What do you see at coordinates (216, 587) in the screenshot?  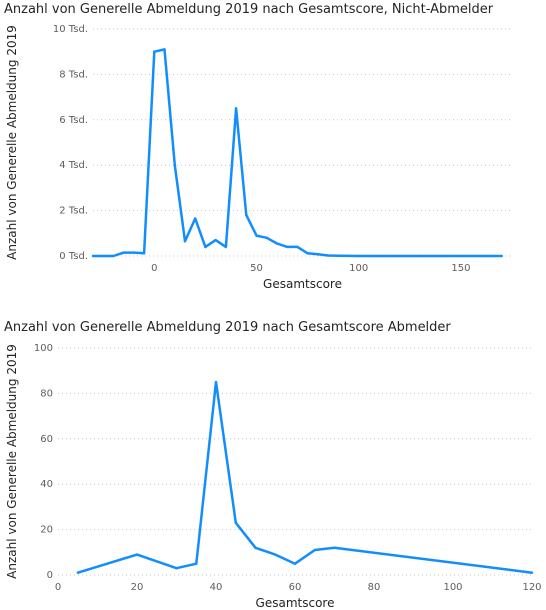 I see `x-tick-label: 40` at bounding box center [216, 587].